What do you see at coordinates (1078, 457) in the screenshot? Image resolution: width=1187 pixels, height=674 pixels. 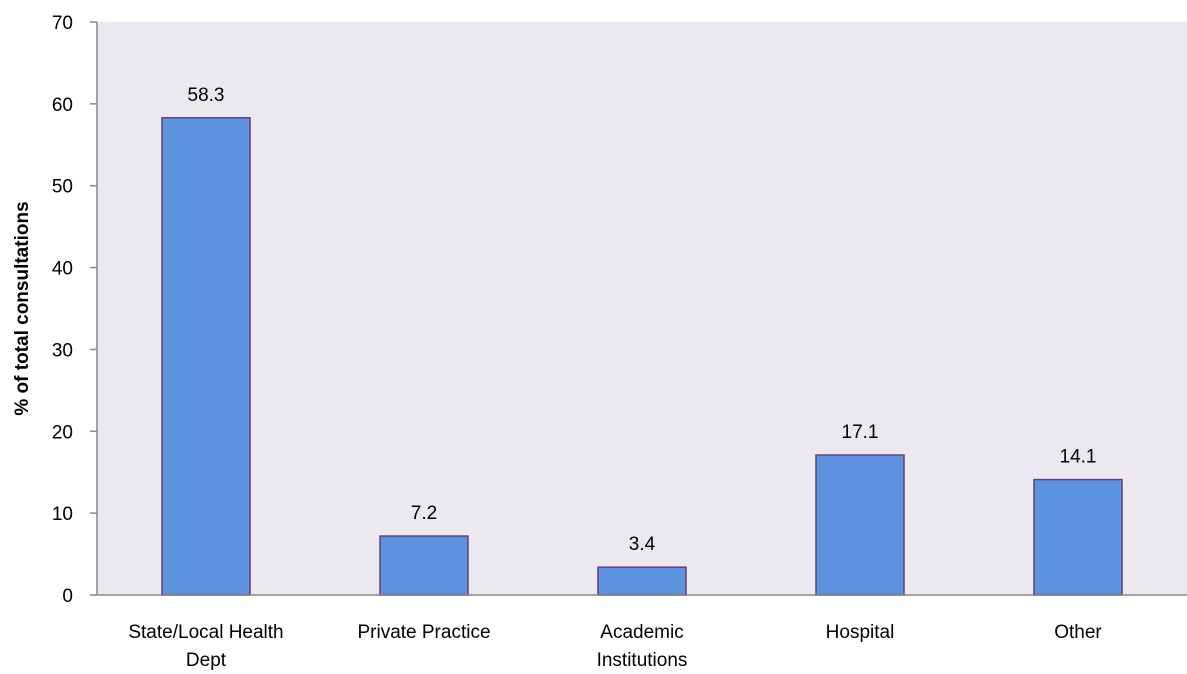 I see `bar-value-label: 14.1` at bounding box center [1078, 457].